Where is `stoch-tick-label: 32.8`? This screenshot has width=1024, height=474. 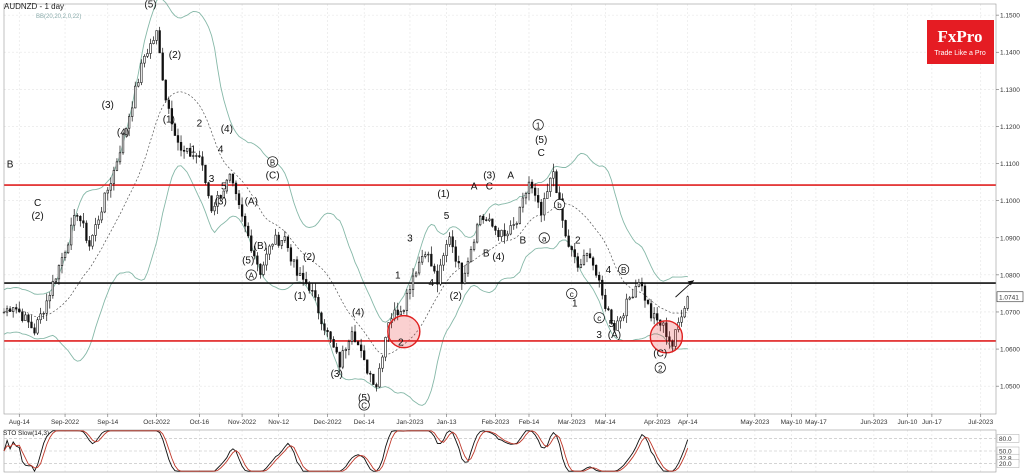
stoch-tick-label: 32.8 is located at coordinates (1005, 459).